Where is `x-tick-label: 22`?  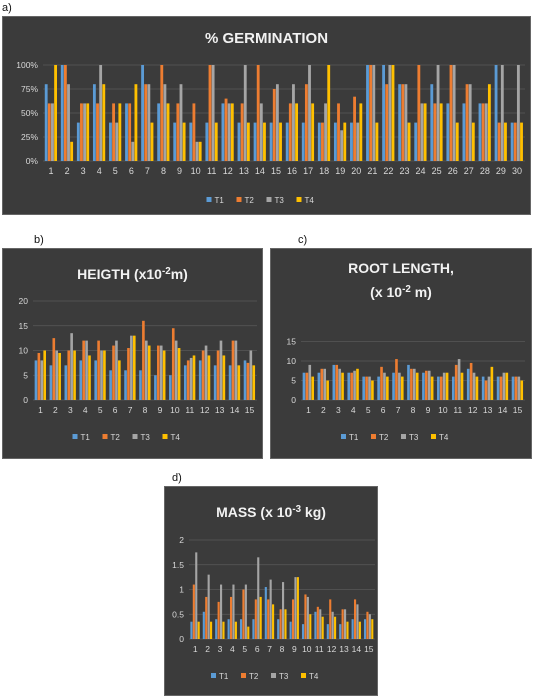 x-tick-label: 22 is located at coordinates (388, 171).